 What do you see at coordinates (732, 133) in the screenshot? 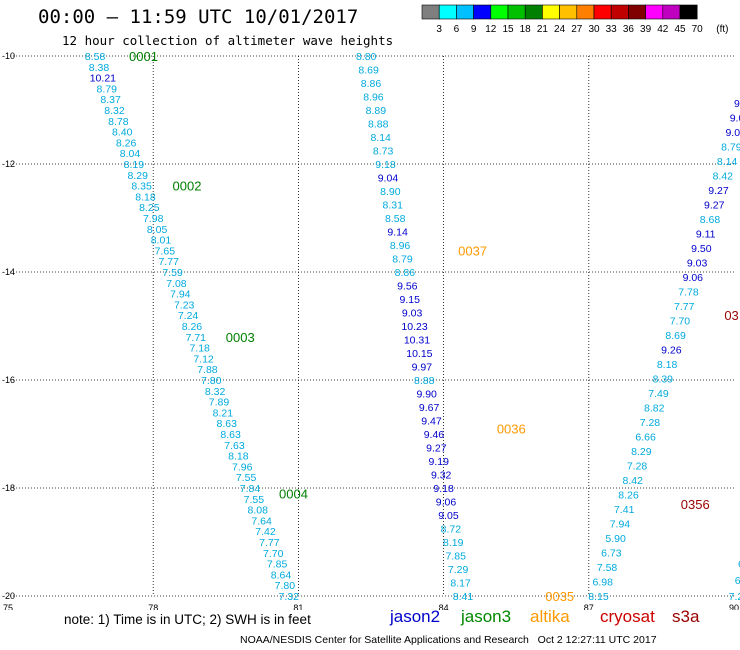
I see `data-value: 9.02` at bounding box center [732, 133].